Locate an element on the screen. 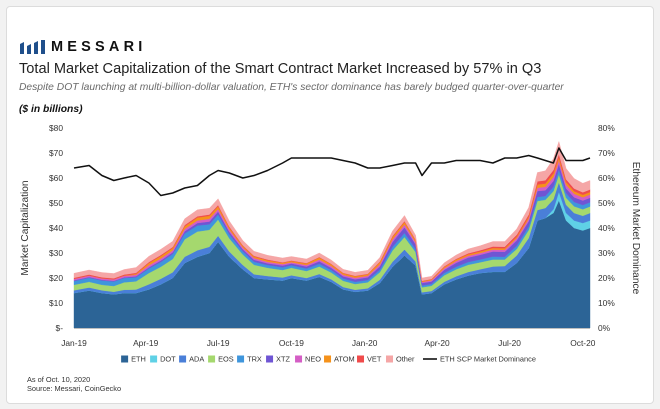 This screenshot has height=409, width=660. legend-swatch-vet is located at coordinates (361, 359).